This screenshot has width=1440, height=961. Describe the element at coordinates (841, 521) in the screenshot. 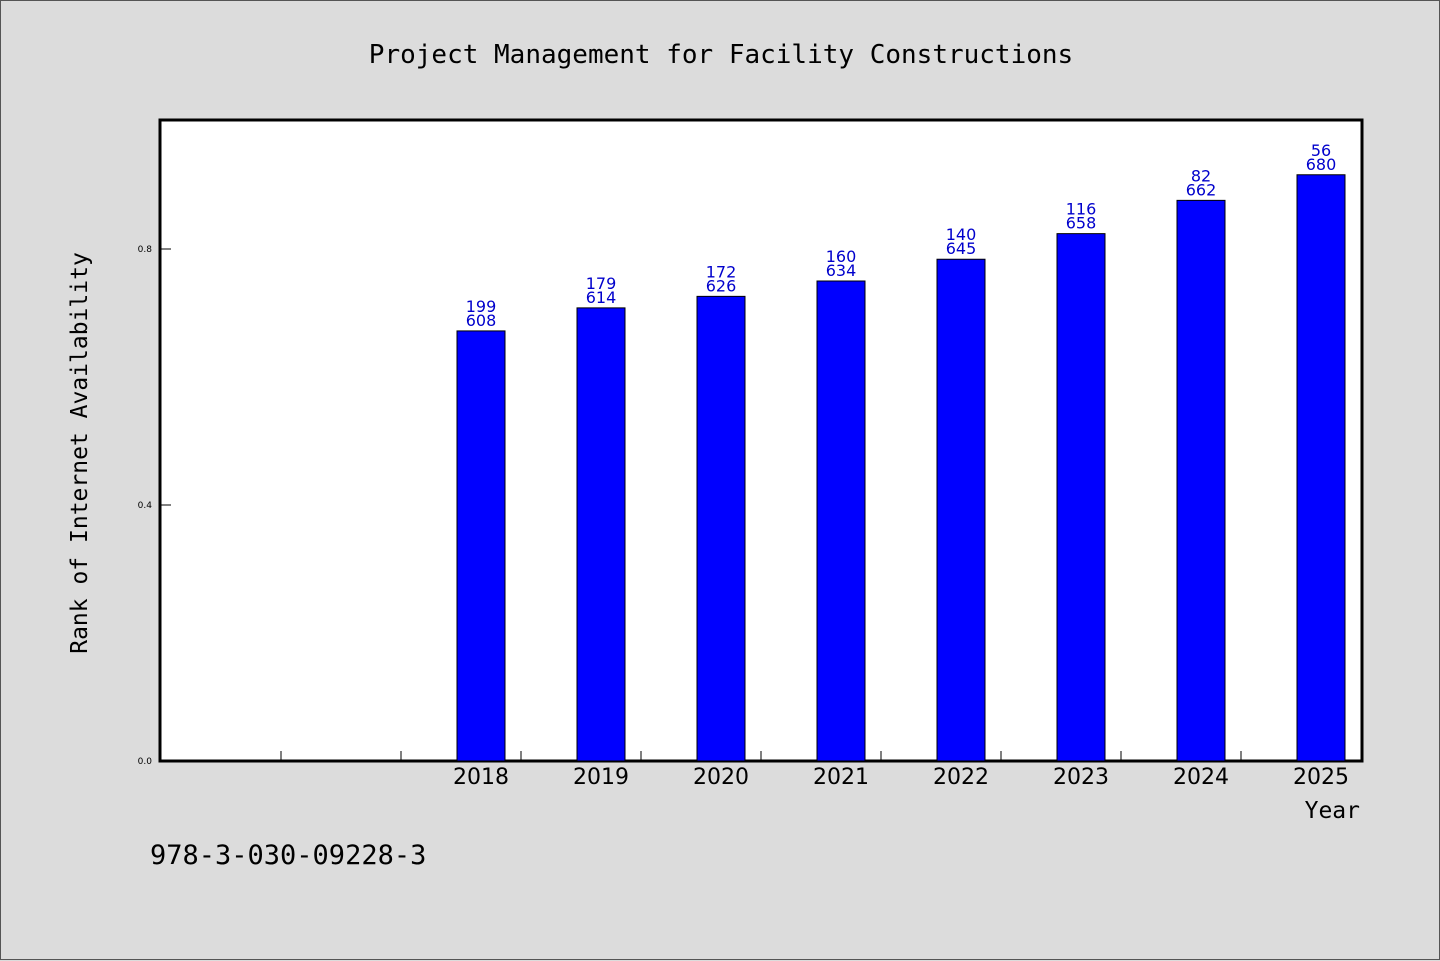

I see `bar-2021` at that location.